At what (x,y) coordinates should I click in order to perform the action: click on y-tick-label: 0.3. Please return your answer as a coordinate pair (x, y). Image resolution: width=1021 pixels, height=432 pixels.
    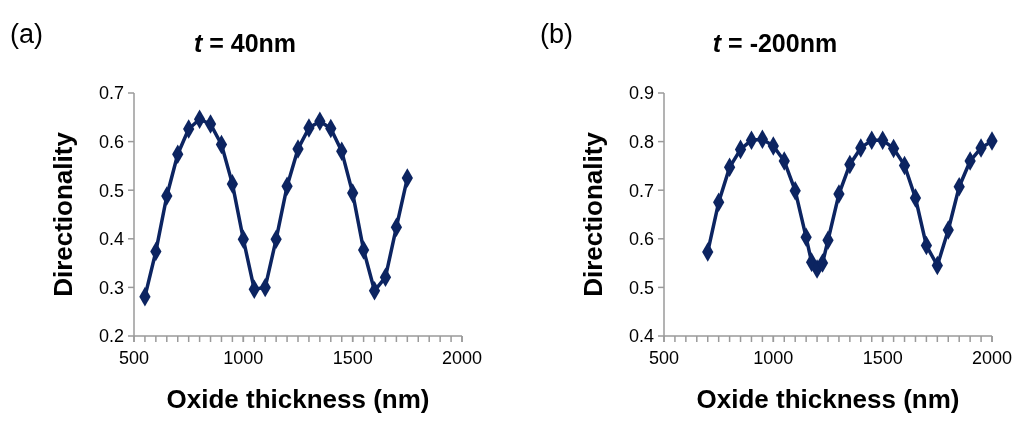
    Looking at the image, I should click on (111, 287).